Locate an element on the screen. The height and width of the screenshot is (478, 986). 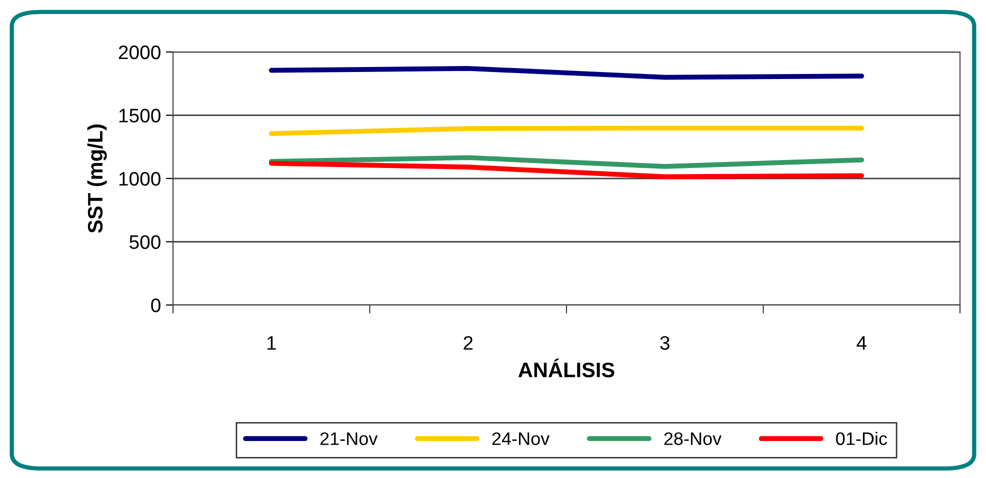
y-tick-label: 0 is located at coordinates (155, 305).